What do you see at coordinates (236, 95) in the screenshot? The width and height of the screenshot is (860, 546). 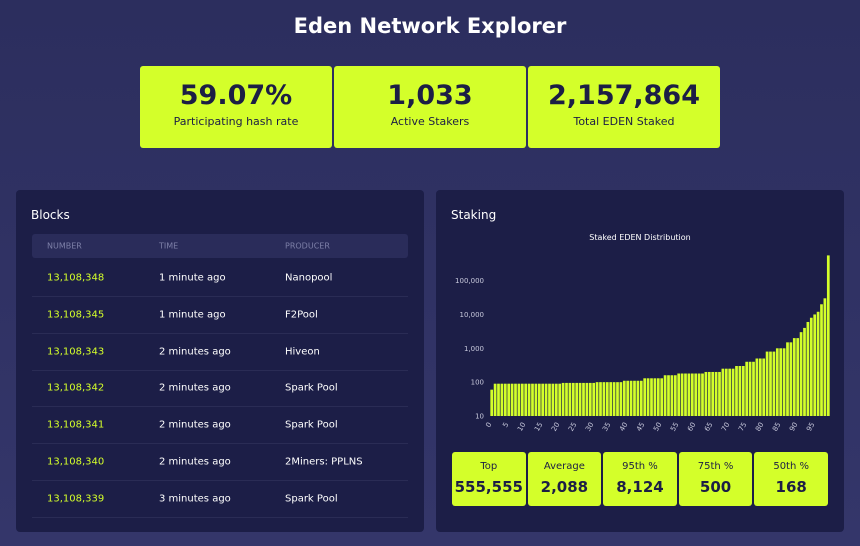 I see `stat-value: 59.07%` at bounding box center [236, 95].